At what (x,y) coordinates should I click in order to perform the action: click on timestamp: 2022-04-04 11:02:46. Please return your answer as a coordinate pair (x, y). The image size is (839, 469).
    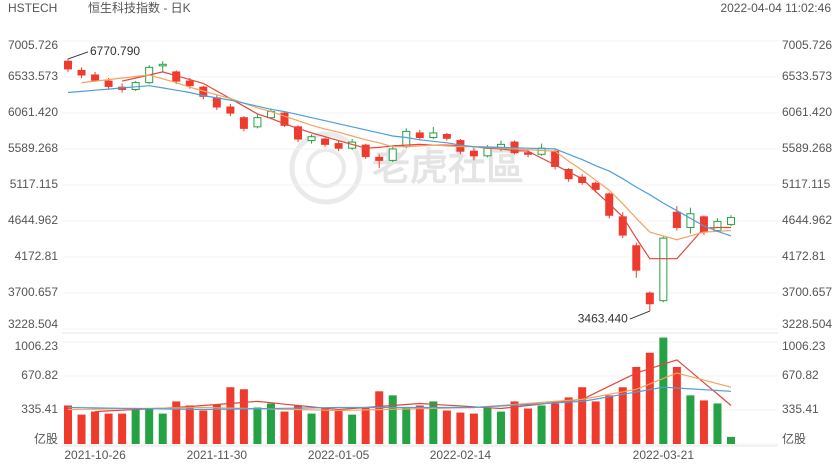
    Looking at the image, I should click on (775, 8).